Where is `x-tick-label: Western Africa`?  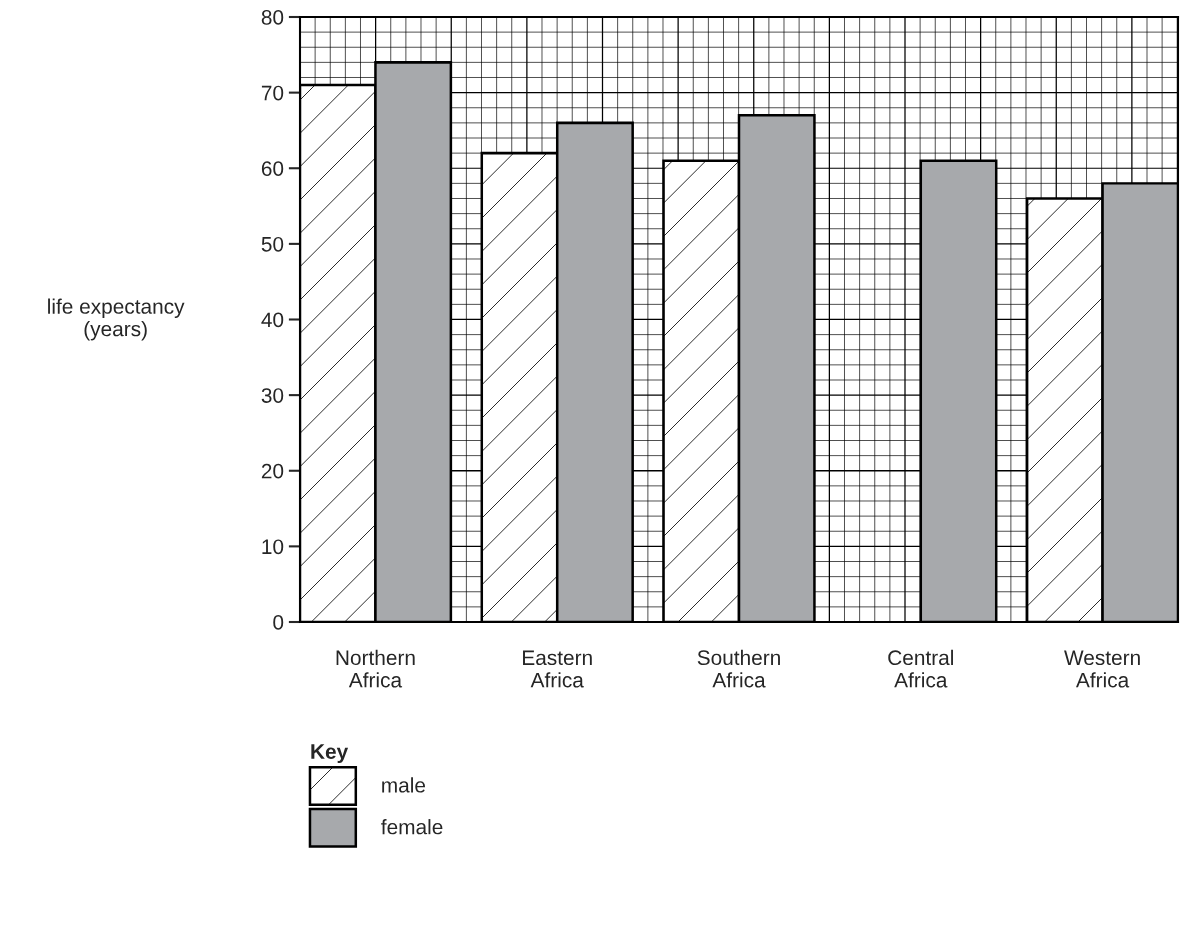 x-tick-label: Western Africa is located at coordinates (1102, 669).